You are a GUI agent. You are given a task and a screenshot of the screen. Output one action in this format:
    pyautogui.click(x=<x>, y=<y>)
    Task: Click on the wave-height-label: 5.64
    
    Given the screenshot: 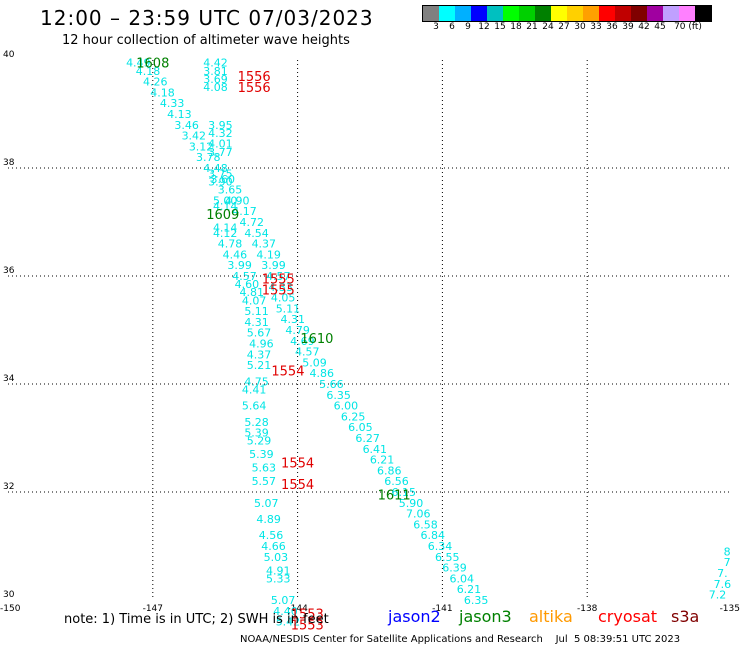 What is the action you would take?
    pyautogui.click(x=254, y=406)
    